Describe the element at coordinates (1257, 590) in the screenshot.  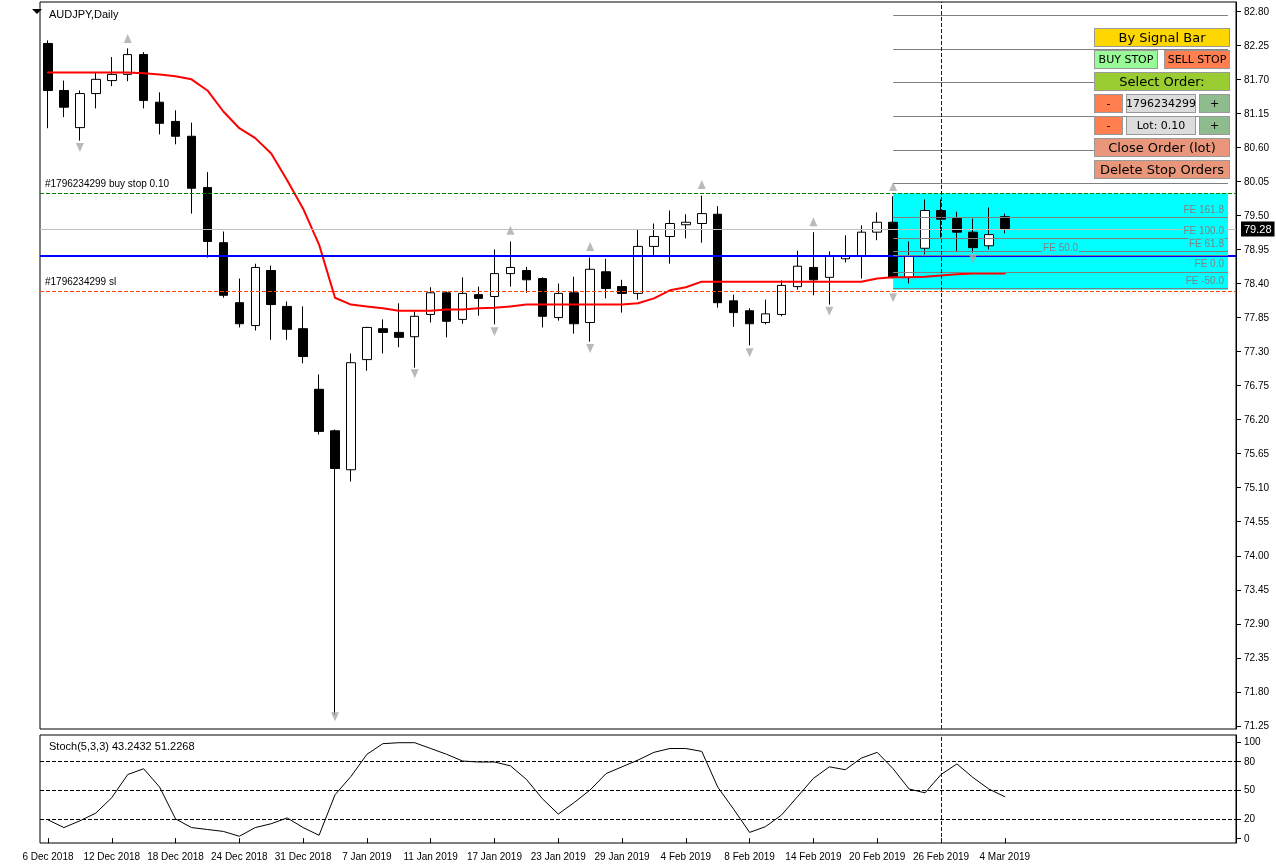
I see `y-tick-label: 73.45` at that location.